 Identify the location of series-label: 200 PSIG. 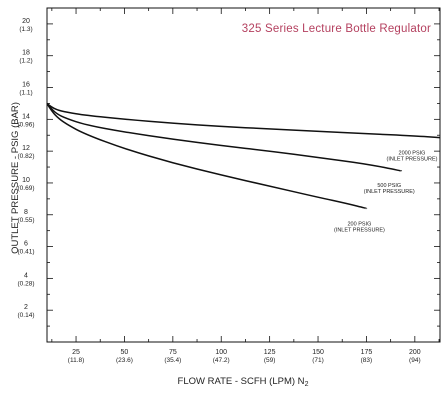
(360, 224).